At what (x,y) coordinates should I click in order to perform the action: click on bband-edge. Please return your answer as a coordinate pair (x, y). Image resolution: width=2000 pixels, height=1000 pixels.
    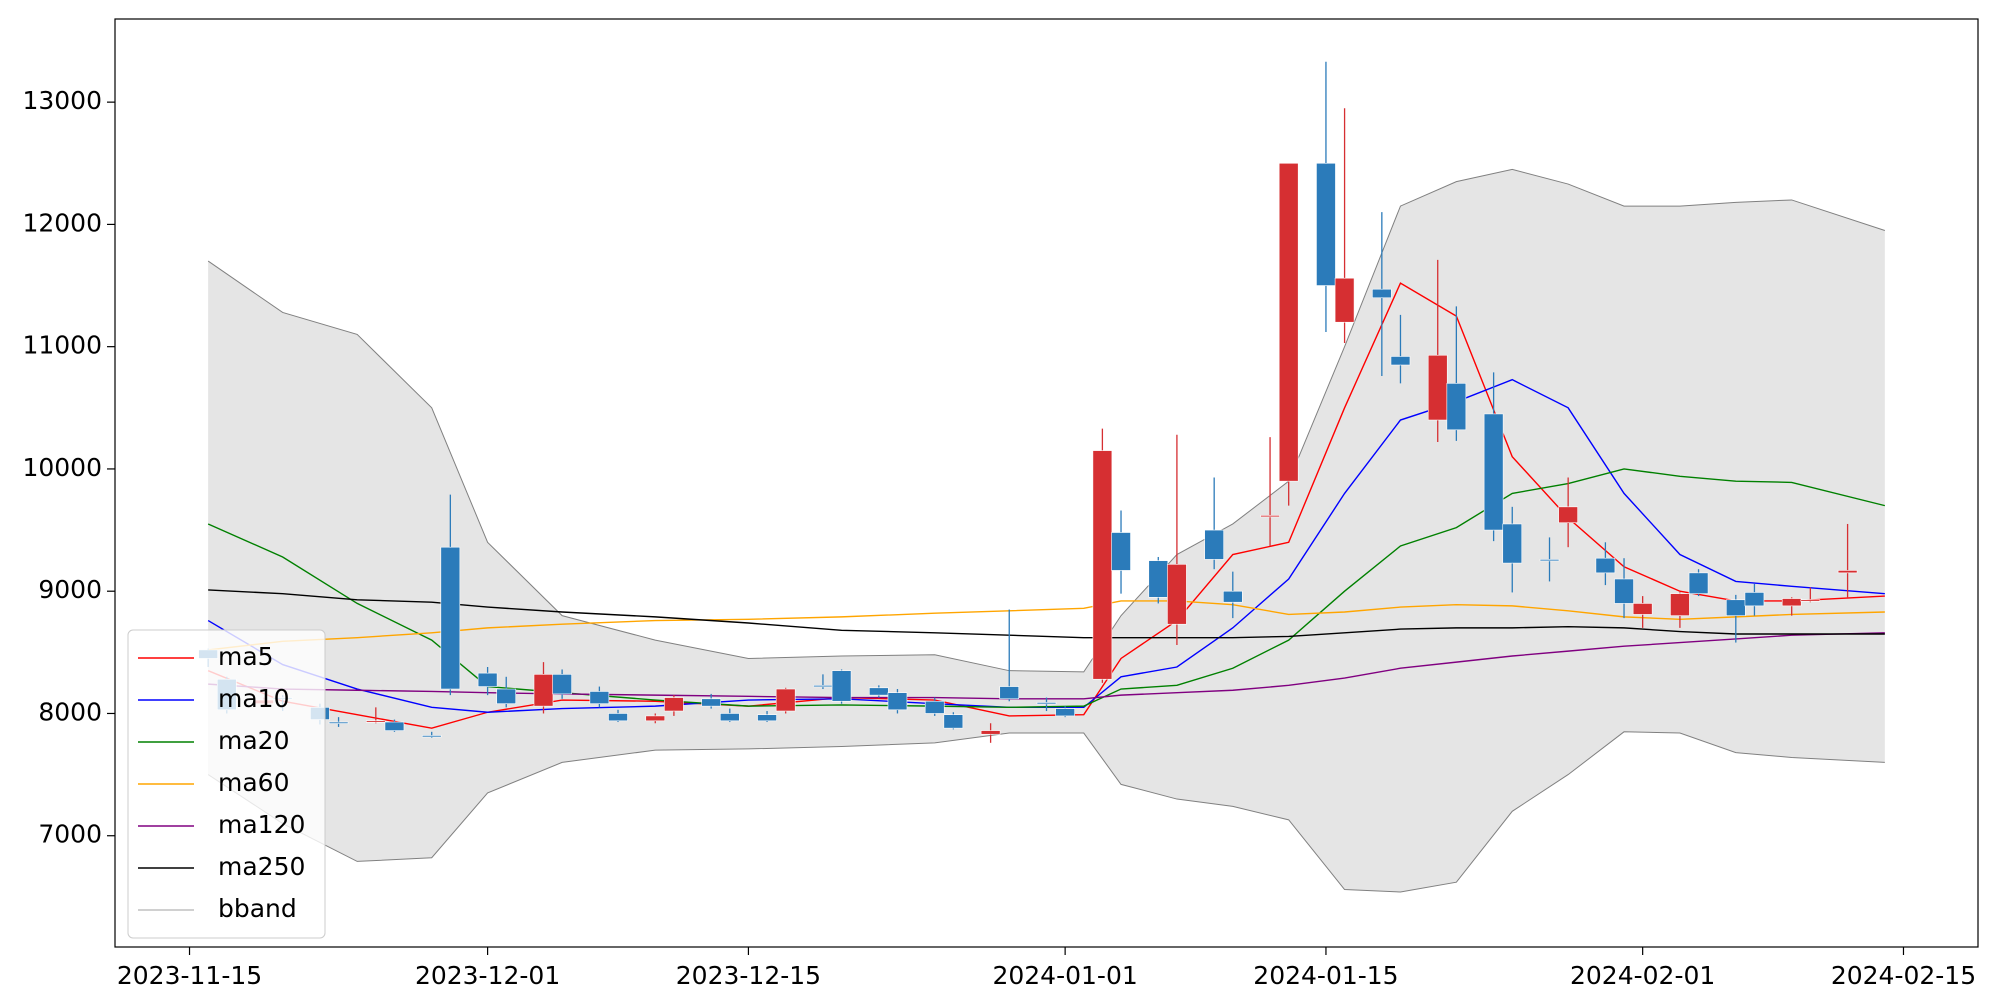
    Looking at the image, I should click on (1046, 812).